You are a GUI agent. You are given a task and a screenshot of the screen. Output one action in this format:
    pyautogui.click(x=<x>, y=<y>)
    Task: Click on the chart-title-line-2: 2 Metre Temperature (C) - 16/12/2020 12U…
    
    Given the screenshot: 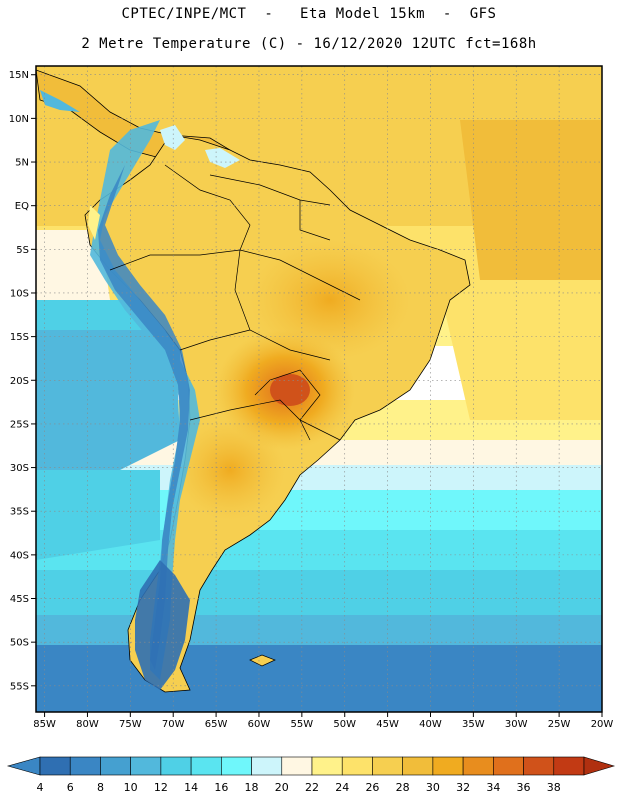 What is the action you would take?
    pyautogui.click(x=309, y=44)
    